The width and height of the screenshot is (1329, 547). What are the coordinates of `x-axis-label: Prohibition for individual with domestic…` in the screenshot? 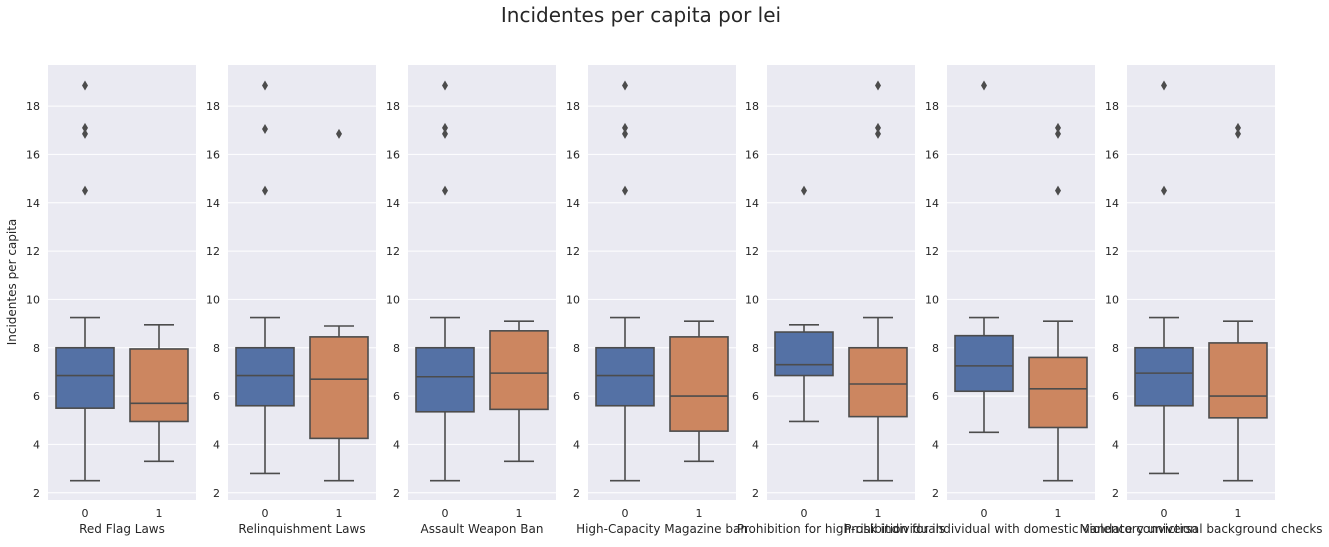 It's located at (1021, 529).